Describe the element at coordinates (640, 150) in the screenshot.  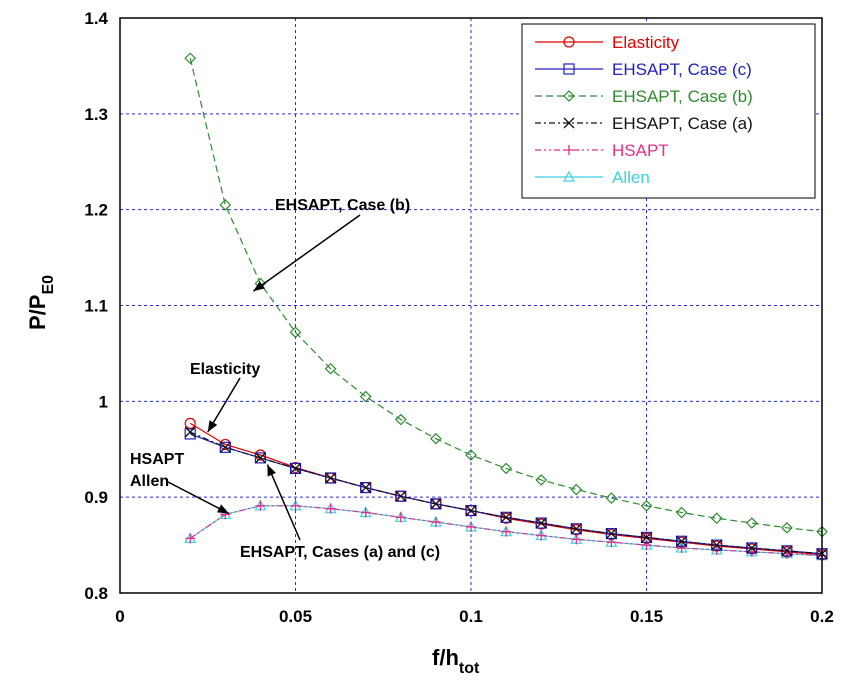
I see `legend-label: HSAPT` at that location.